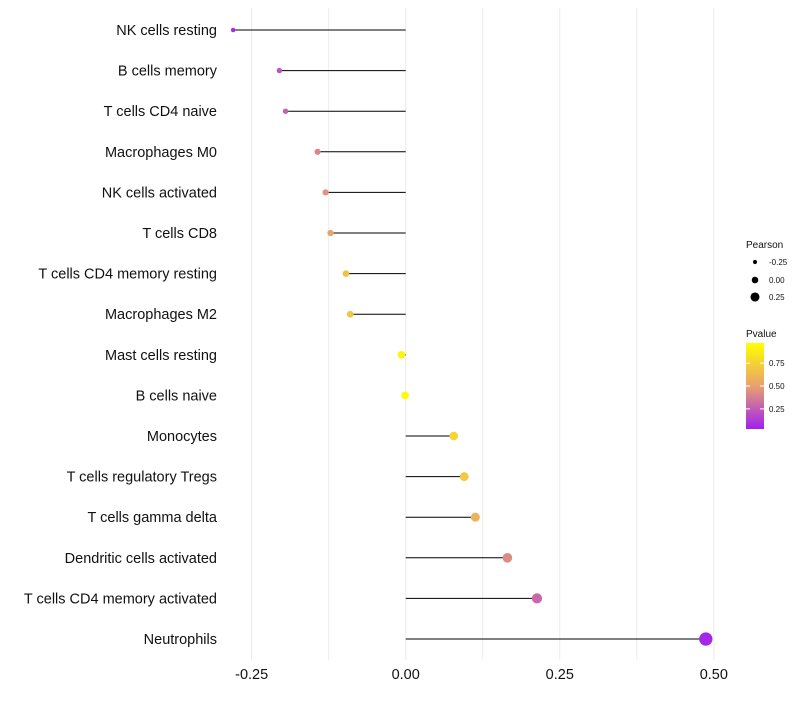 The image size is (800, 705). I want to click on x-tick-label: -0.25, so click(251, 675).